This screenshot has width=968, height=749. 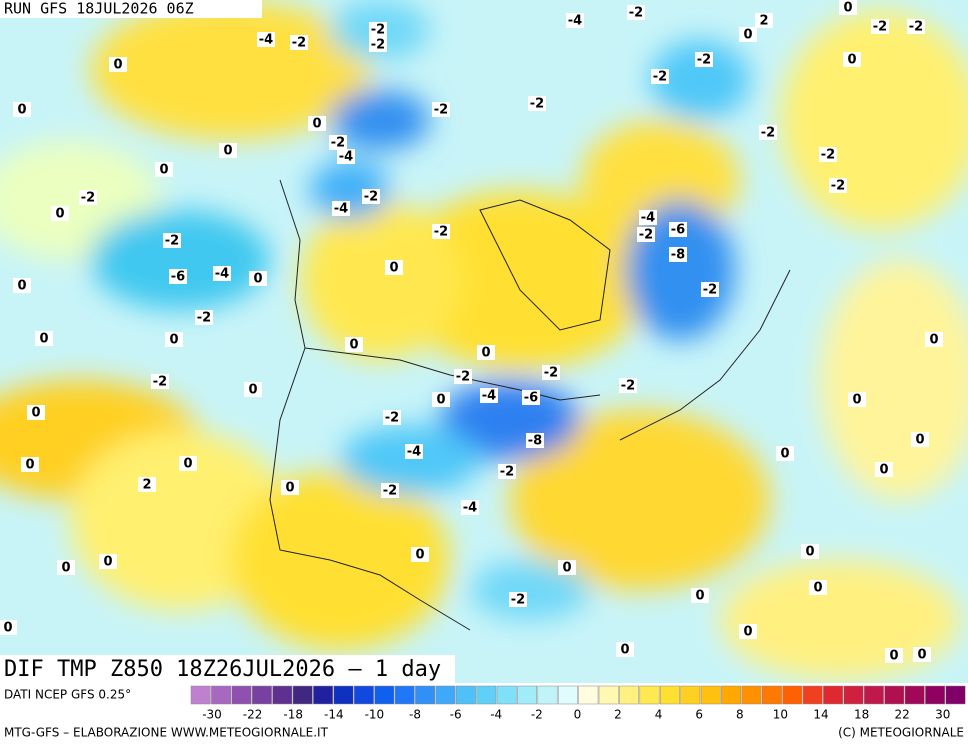 What do you see at coordinates (496, 715) in the screenshot?
I see `legend-tick-label: -4` at bounding box center [496, 715].